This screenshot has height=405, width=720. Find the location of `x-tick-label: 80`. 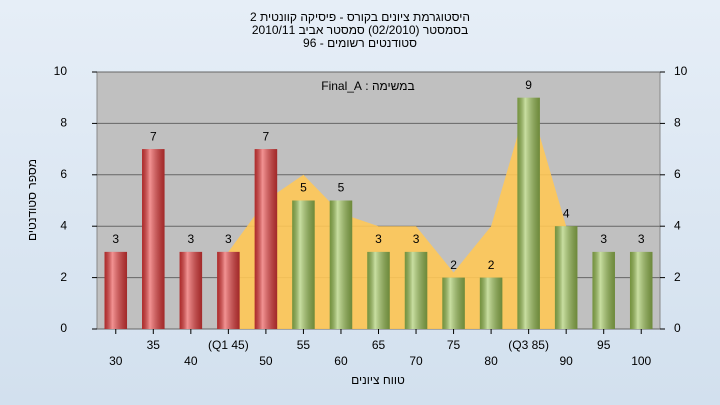

x-tick-label: 80 is located at coordinates (491, 361).